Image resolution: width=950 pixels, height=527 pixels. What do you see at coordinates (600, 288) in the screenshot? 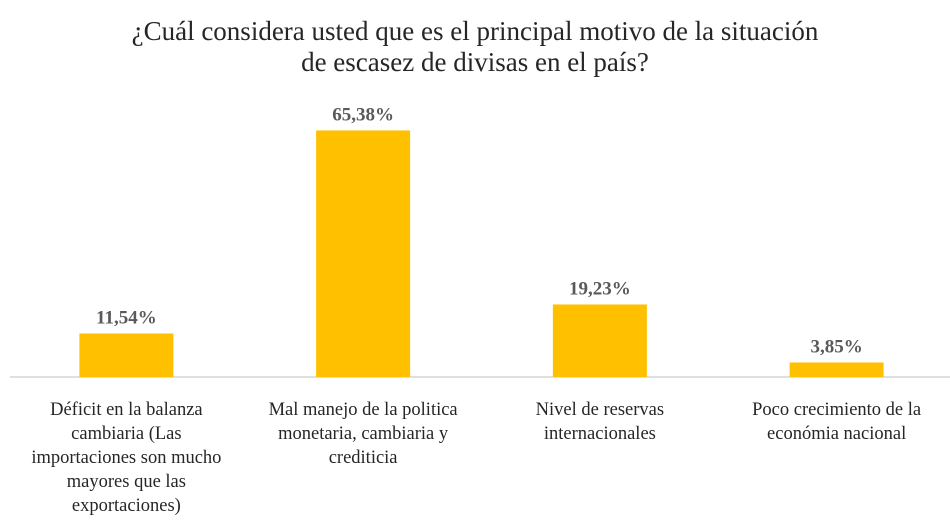
I see `value-label: 19,23%` at bounding box center [600, 288].